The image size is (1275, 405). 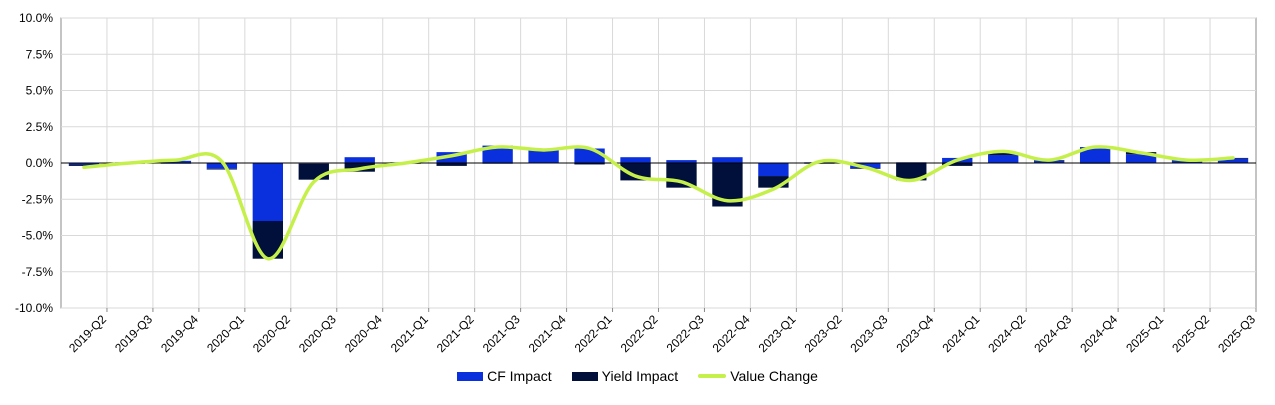 What do you see at coordinates (317, 333) in the screenshot?
I see `x-tick-label: 2020-Q3` at bounding box center [317, 333].